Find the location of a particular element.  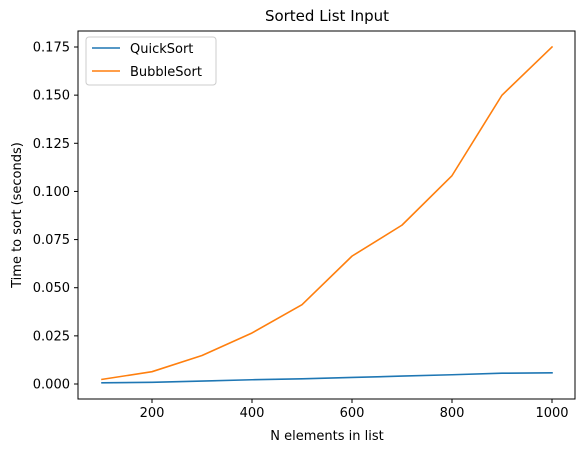

legend-label-quicksort: QuickSort is located at coordinates (161, 49).